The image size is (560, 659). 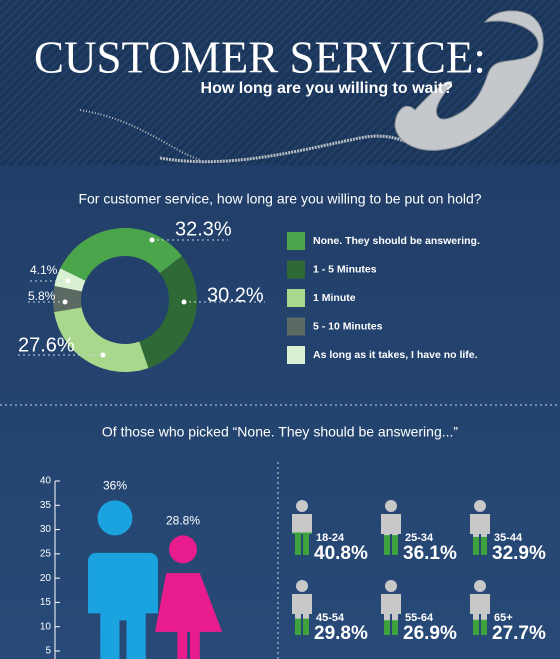 What do you see at coordinates (341, 633) in the screenshot?
I see `age-value: 29.8%` at bounding box center [341, 633].